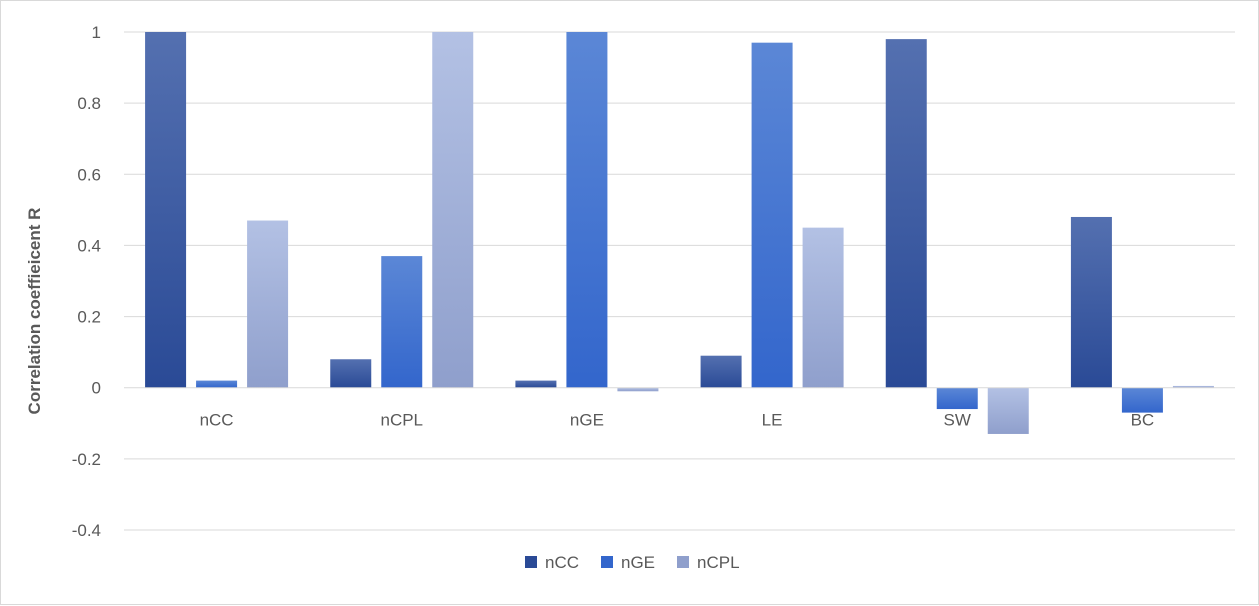  What do you see at coordinates (1143, 420) in the screenshot?
I see `x-category-label: BC` at bounding box center [1143, 420].